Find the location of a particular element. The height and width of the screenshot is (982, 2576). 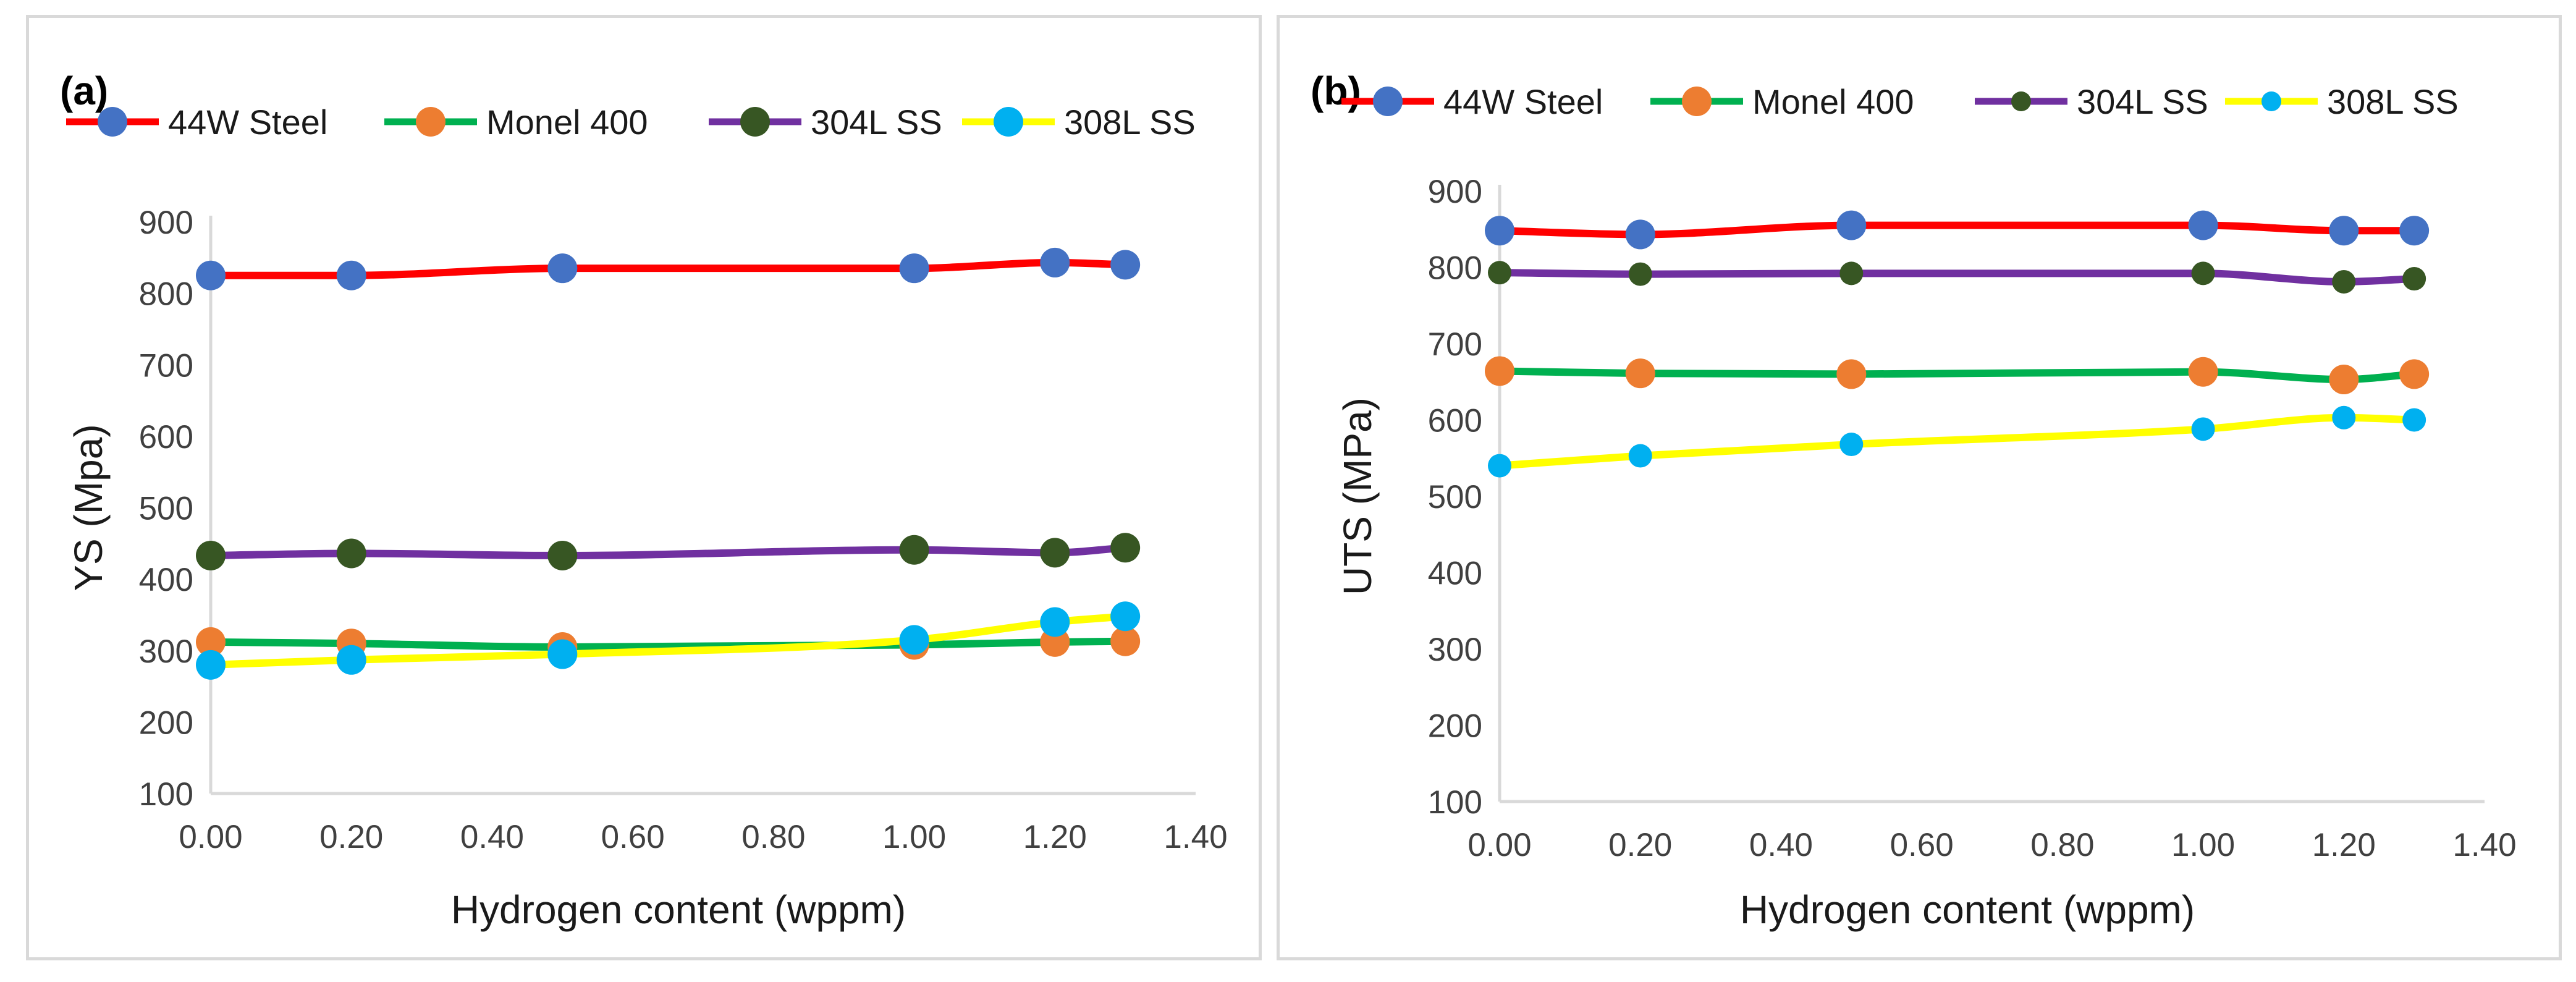

y-axis-title: UTS (MPa) is located at coordinates (1357, 496).